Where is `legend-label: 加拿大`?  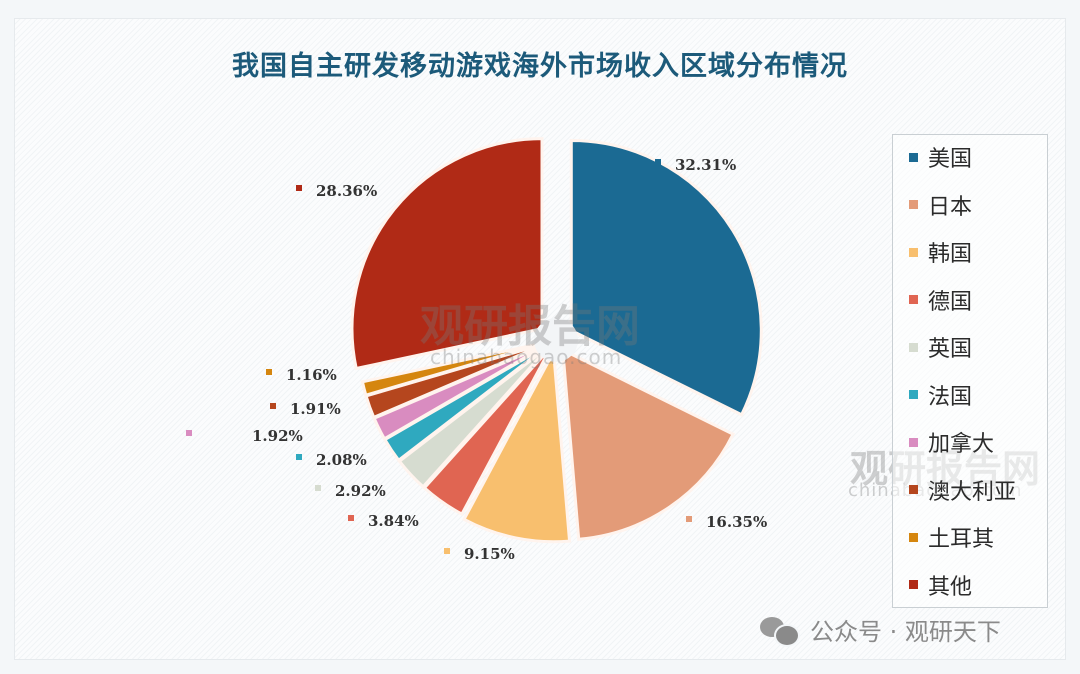
legend-label: 加拿大 is located at coordinates (961, 444).